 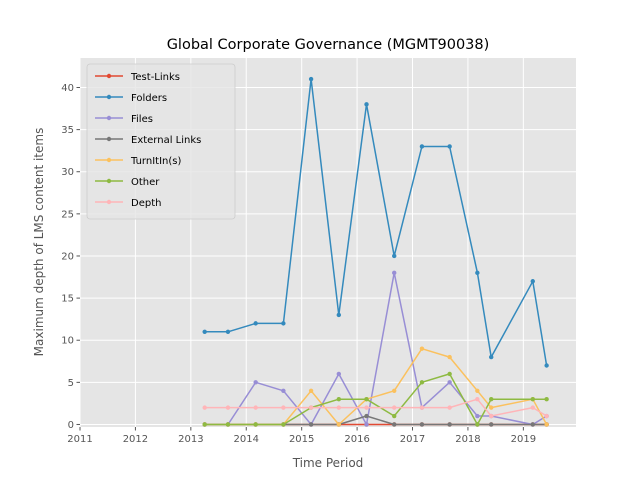 I want to click on y-tick-label: 40, so click(x=67, y=88).